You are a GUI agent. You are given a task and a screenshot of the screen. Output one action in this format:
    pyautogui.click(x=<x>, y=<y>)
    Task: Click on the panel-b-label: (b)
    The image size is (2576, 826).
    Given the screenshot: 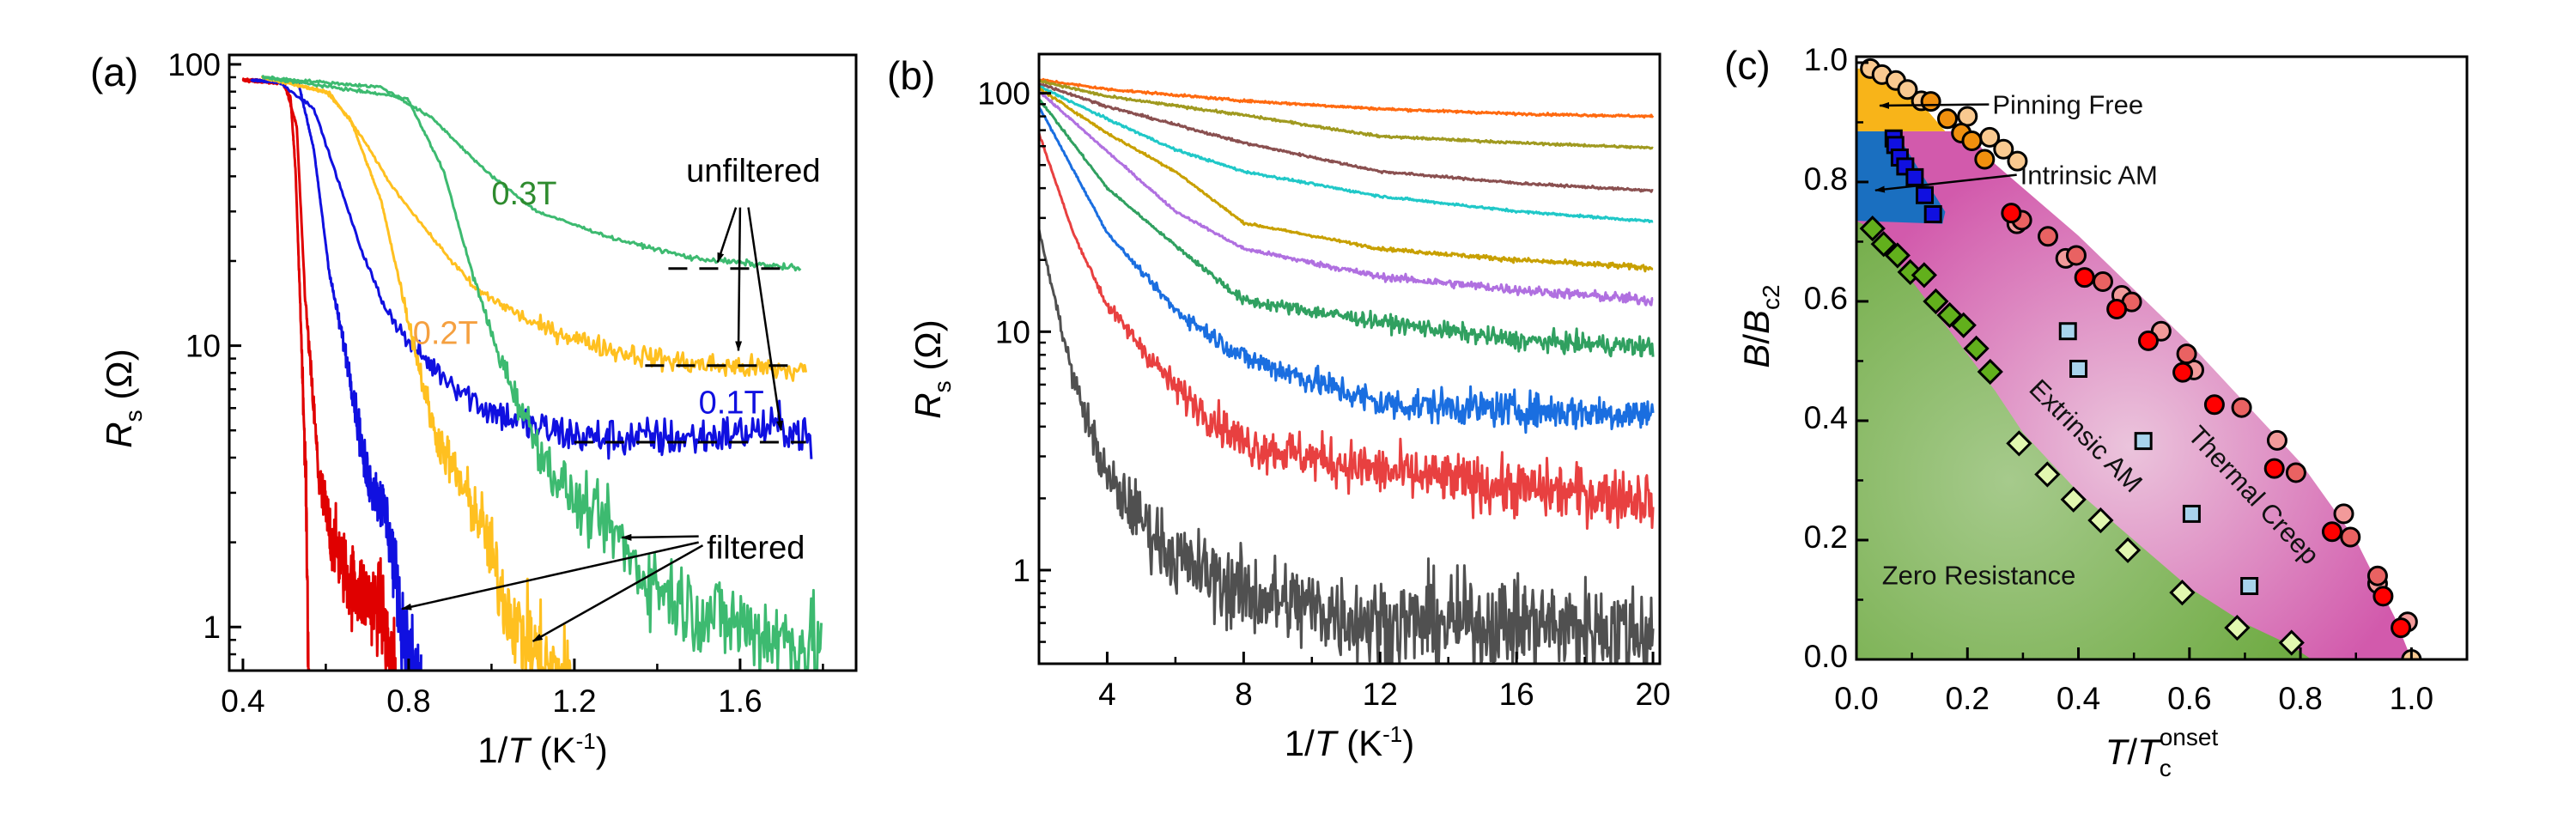 What is the action you would take?
    pyautogui.click(x=911, y=75)
    